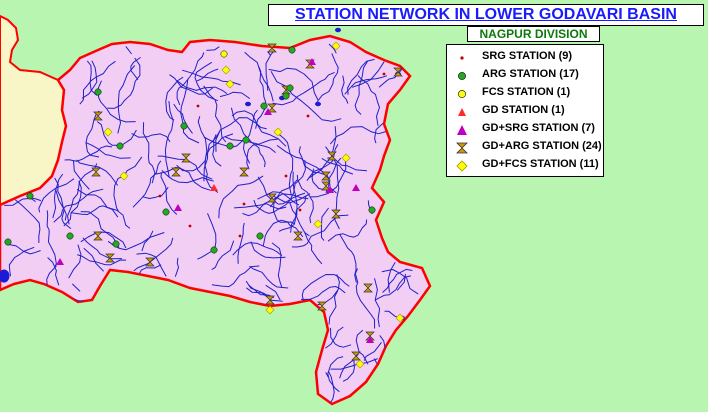  I want to click on gd-fcs-diamond-icon, so click(462, 166).